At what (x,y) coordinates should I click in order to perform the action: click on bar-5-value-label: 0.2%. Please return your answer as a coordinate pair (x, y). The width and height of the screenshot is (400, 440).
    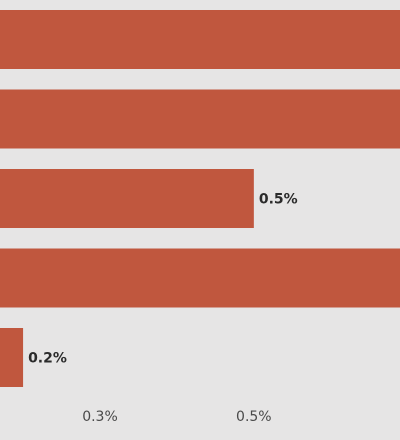
    Looking at the image, I should click on (47, 359).